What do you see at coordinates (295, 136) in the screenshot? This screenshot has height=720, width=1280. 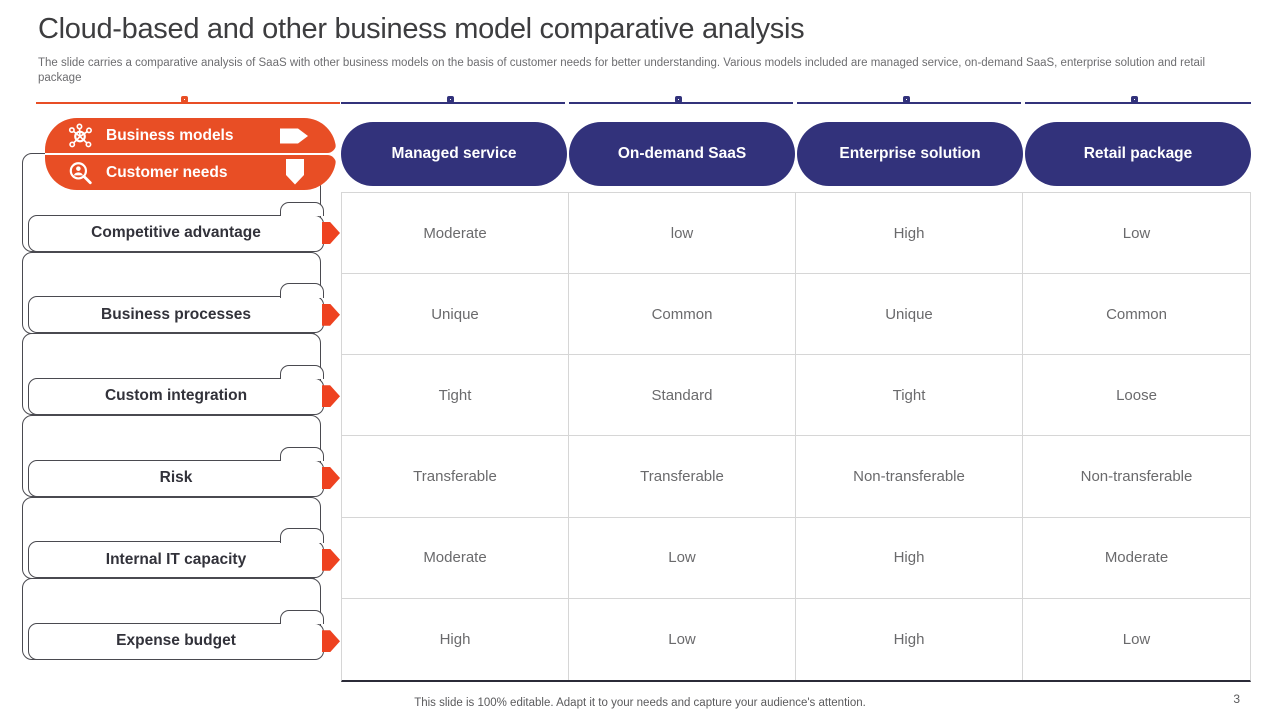 I see `arrow-right-tag-icon` at bounding box center [295, 136].